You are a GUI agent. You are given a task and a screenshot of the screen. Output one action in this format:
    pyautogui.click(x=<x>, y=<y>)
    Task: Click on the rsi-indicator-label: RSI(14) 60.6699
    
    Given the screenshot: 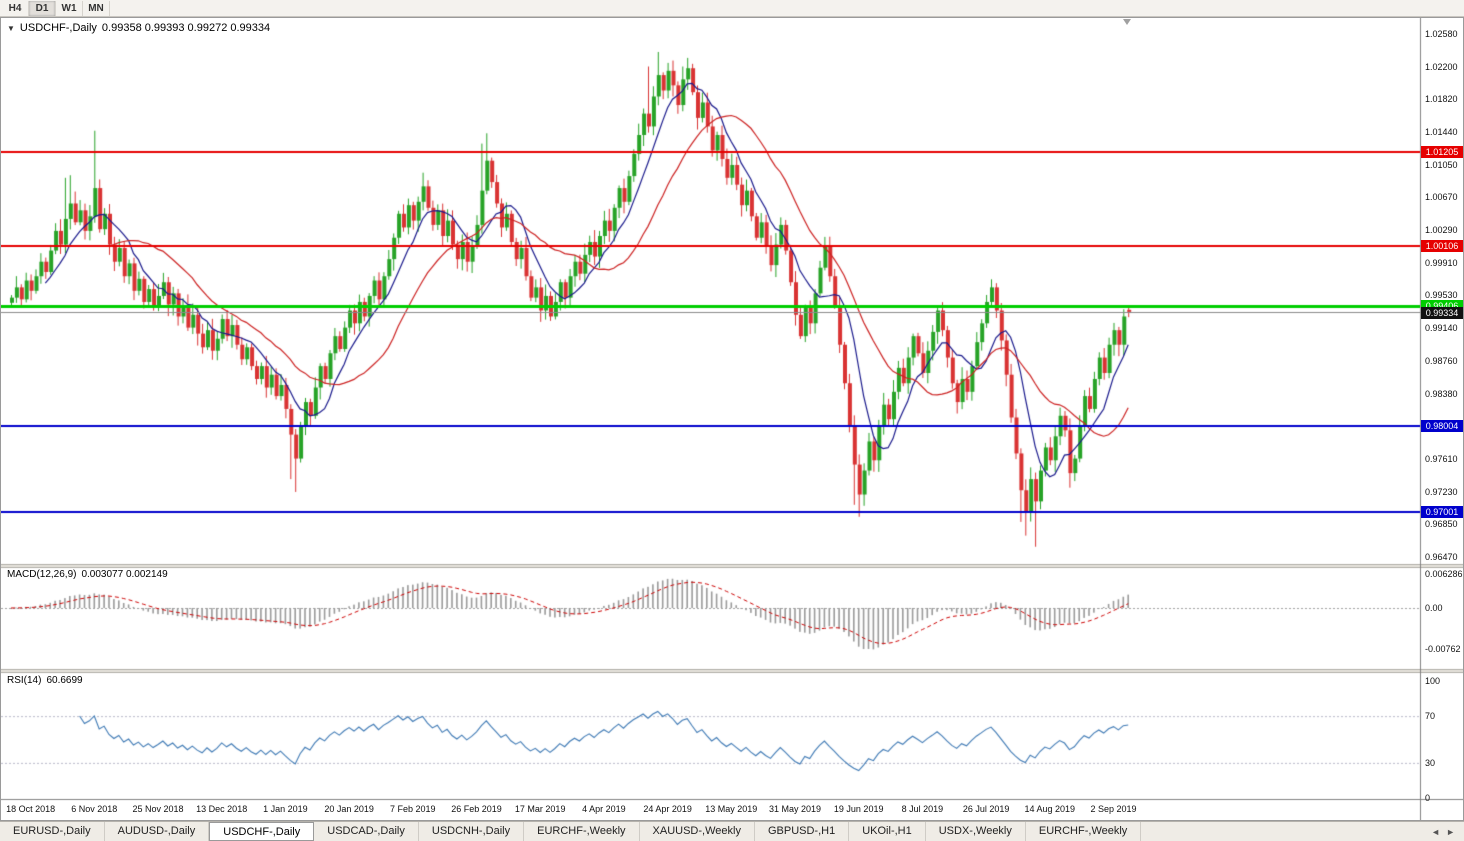 What is the action you would take?
    pyautogui.click(x=47, y=680)
    